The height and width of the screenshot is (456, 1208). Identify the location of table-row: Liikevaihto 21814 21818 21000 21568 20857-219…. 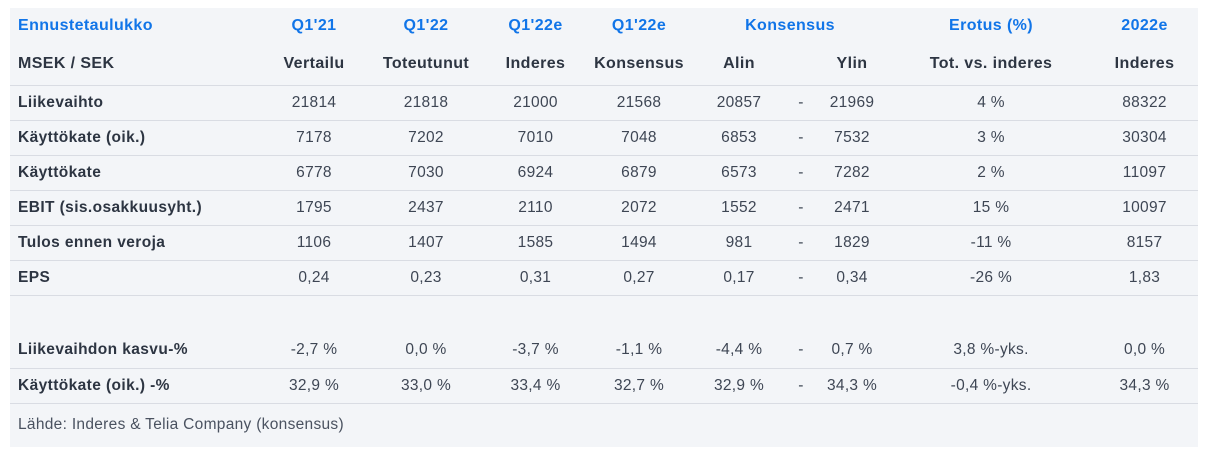
(604, 102).